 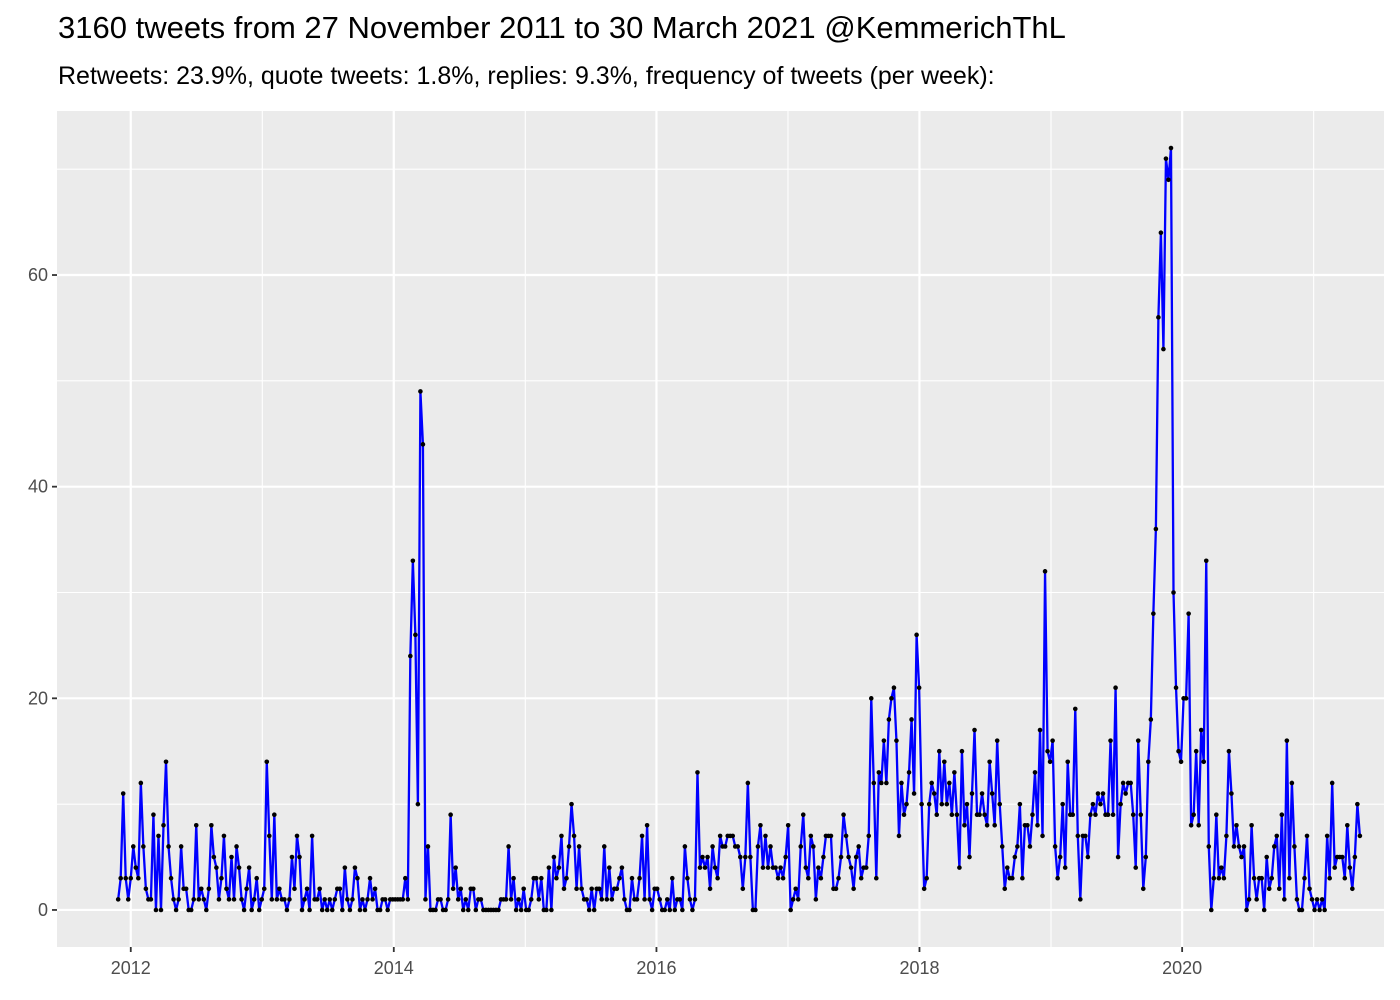 I want to click on x-tick-label: 2012, so click(x=131, y=968).